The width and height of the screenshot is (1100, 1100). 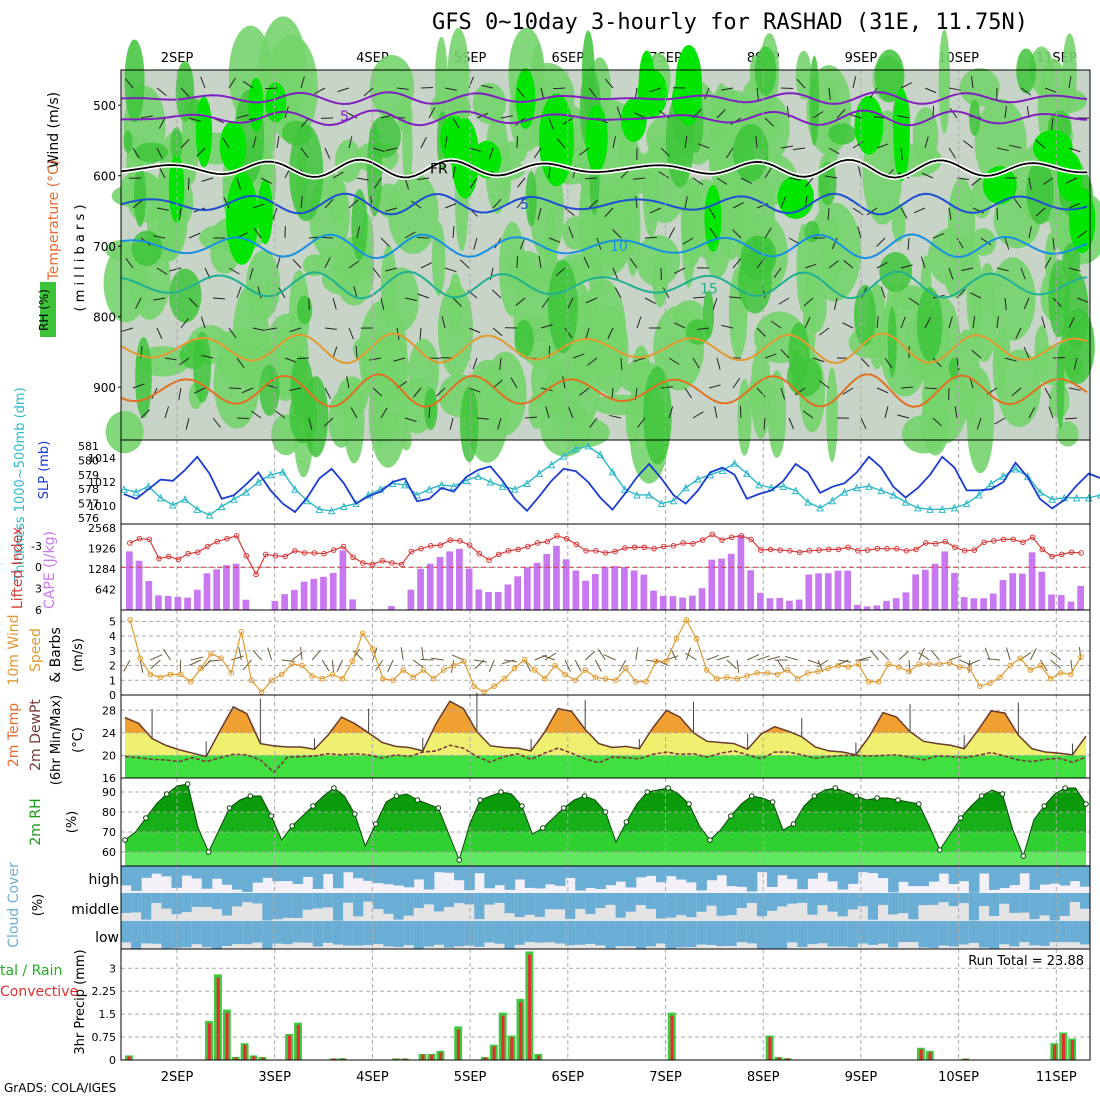 What do you see at coordinates (102, 549) in the screenshot?
I see `cape-tick: 1926` at bounding box center [102, 549].